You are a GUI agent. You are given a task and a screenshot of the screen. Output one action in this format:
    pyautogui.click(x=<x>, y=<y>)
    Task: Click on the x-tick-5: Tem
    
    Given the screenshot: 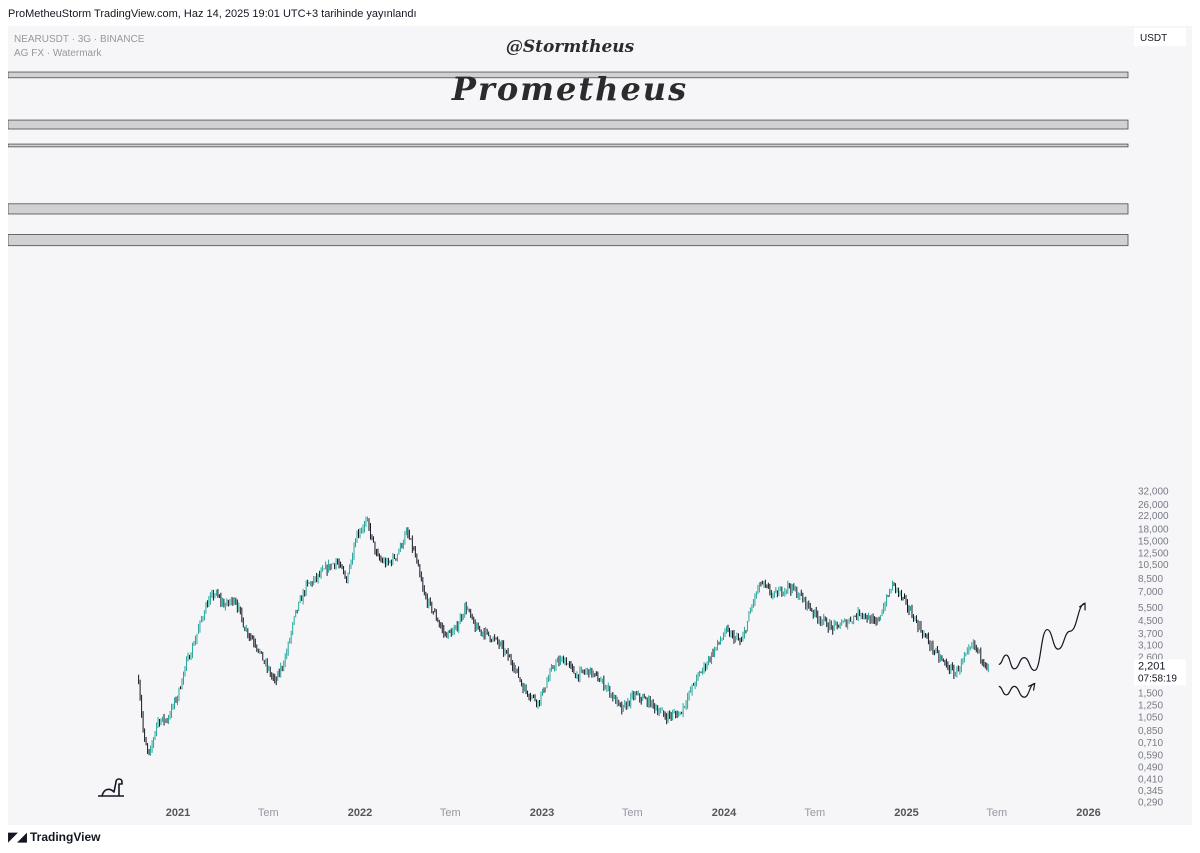 What is the action you would take?
    pyautogui.click(x=632, y=813)
    